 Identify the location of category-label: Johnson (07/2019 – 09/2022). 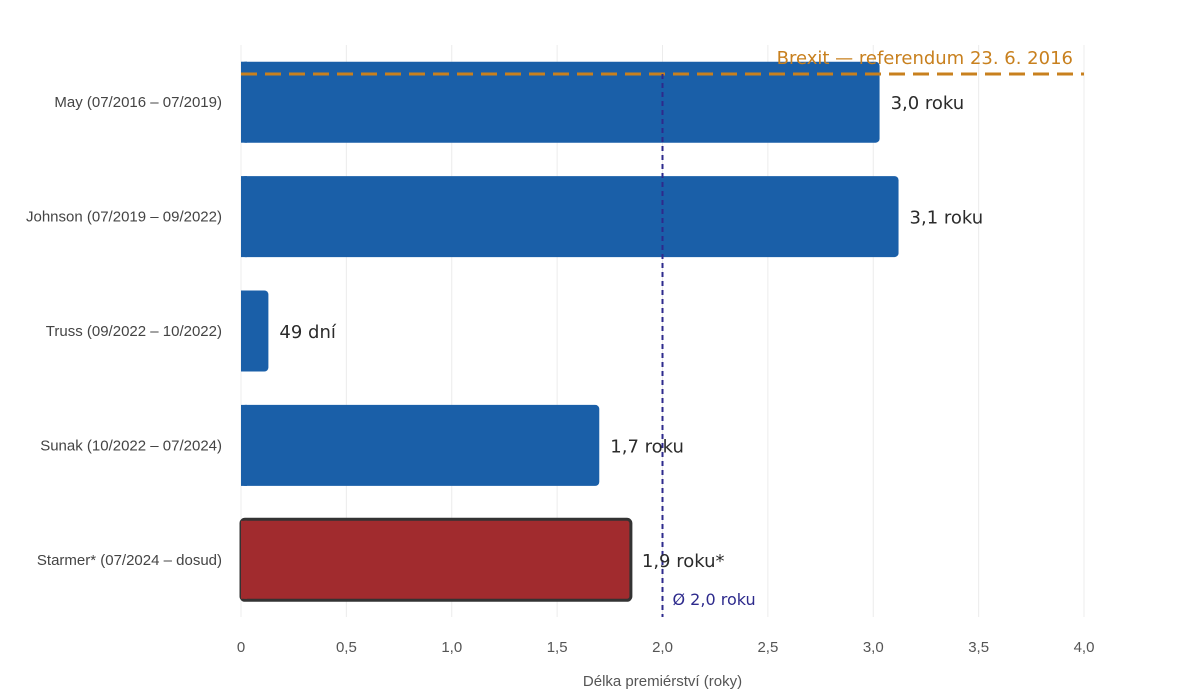
(124, 217).